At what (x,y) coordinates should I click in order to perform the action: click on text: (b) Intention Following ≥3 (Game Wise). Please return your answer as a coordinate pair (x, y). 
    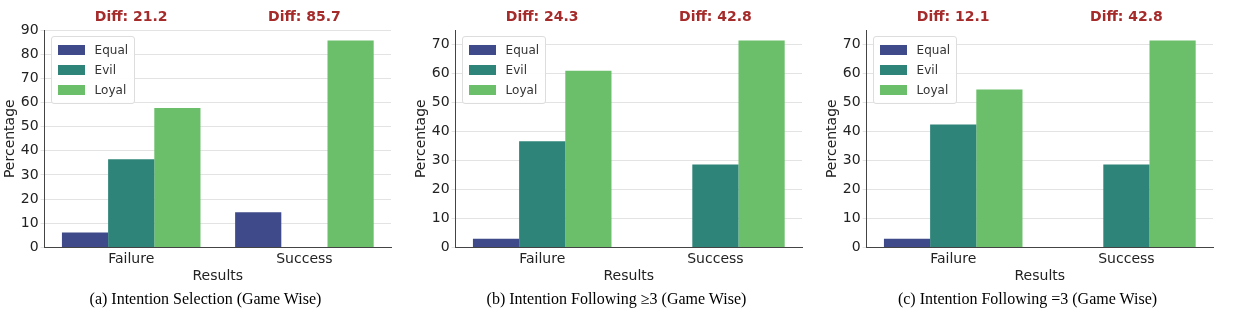
    Looking at the image, I should click on (616, 299).